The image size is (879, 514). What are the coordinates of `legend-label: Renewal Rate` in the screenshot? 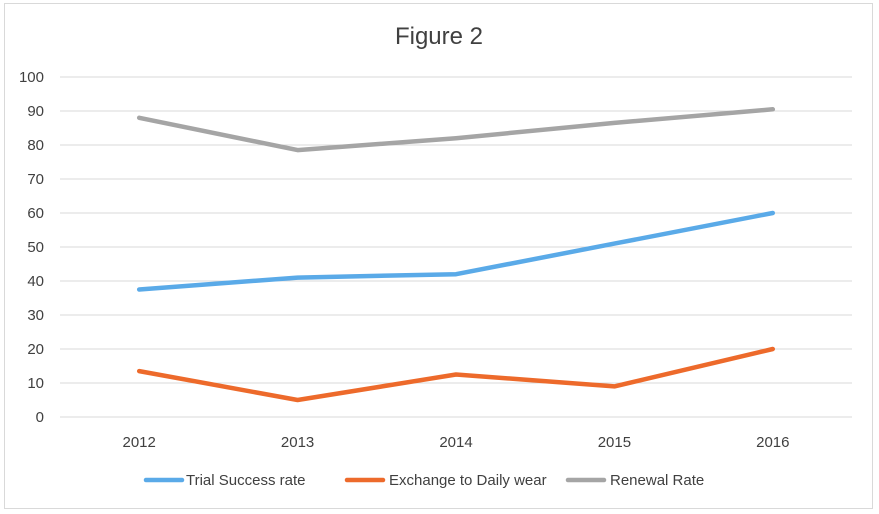 It's located at (657, 480).